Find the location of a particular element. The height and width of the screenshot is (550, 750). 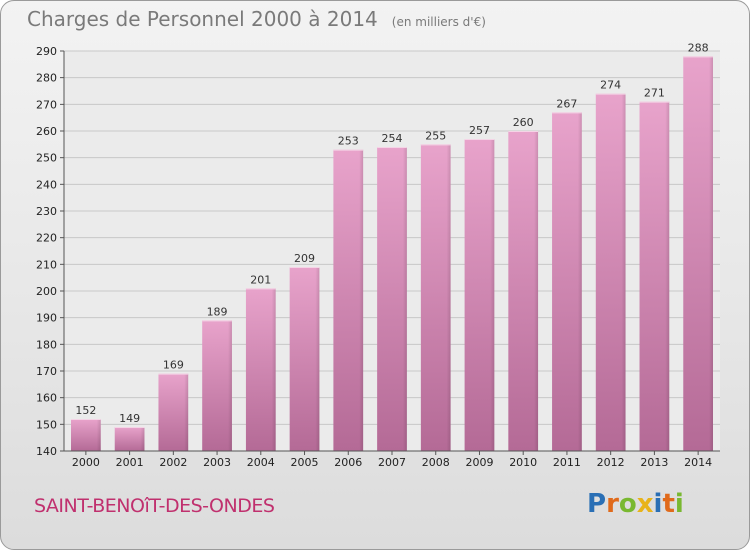

value-label: 149 is located at coordinates (129, 418).